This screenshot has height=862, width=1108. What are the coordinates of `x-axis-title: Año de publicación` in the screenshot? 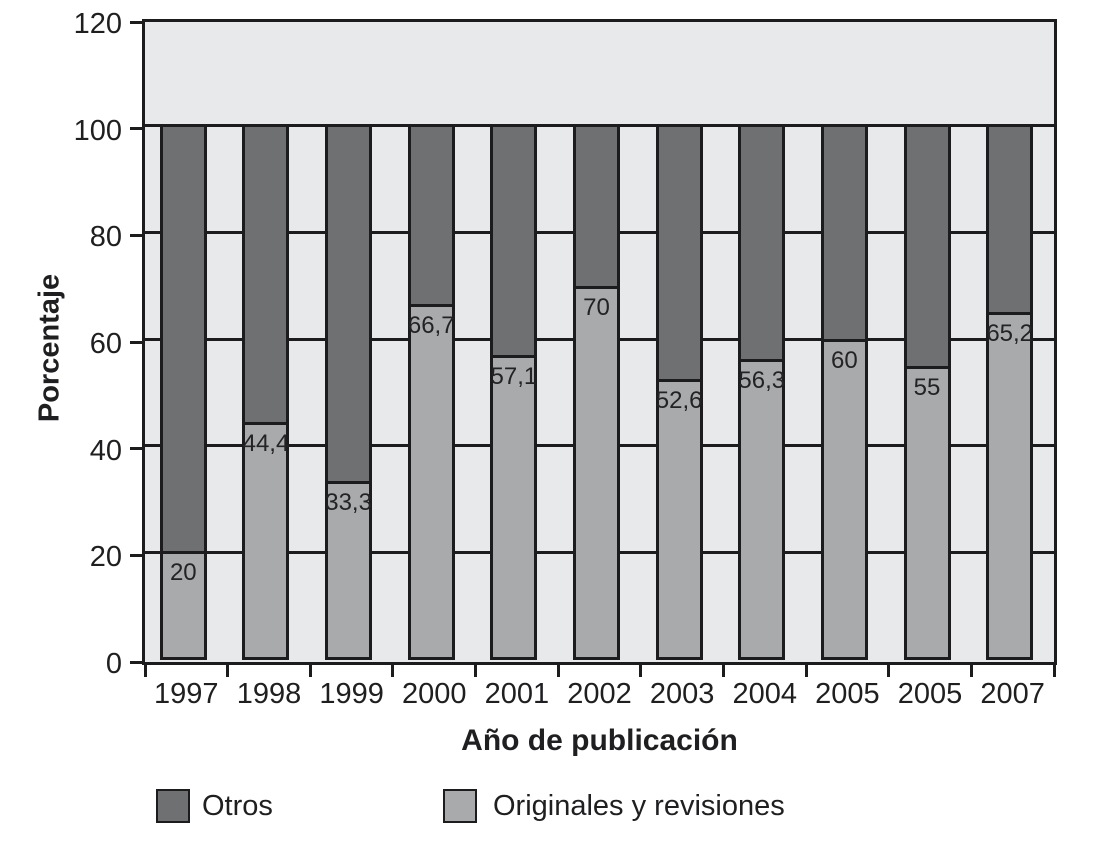 It's located at (599, 740).